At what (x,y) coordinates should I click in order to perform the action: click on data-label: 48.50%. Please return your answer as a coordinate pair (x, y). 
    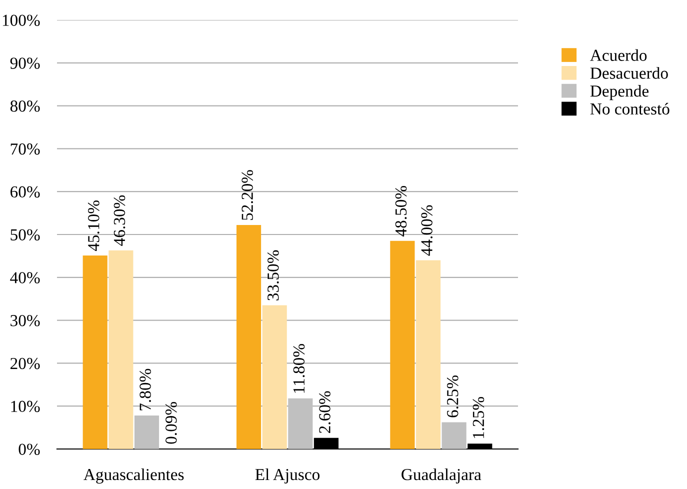
    Looking at the image, I should click on (401, 211).